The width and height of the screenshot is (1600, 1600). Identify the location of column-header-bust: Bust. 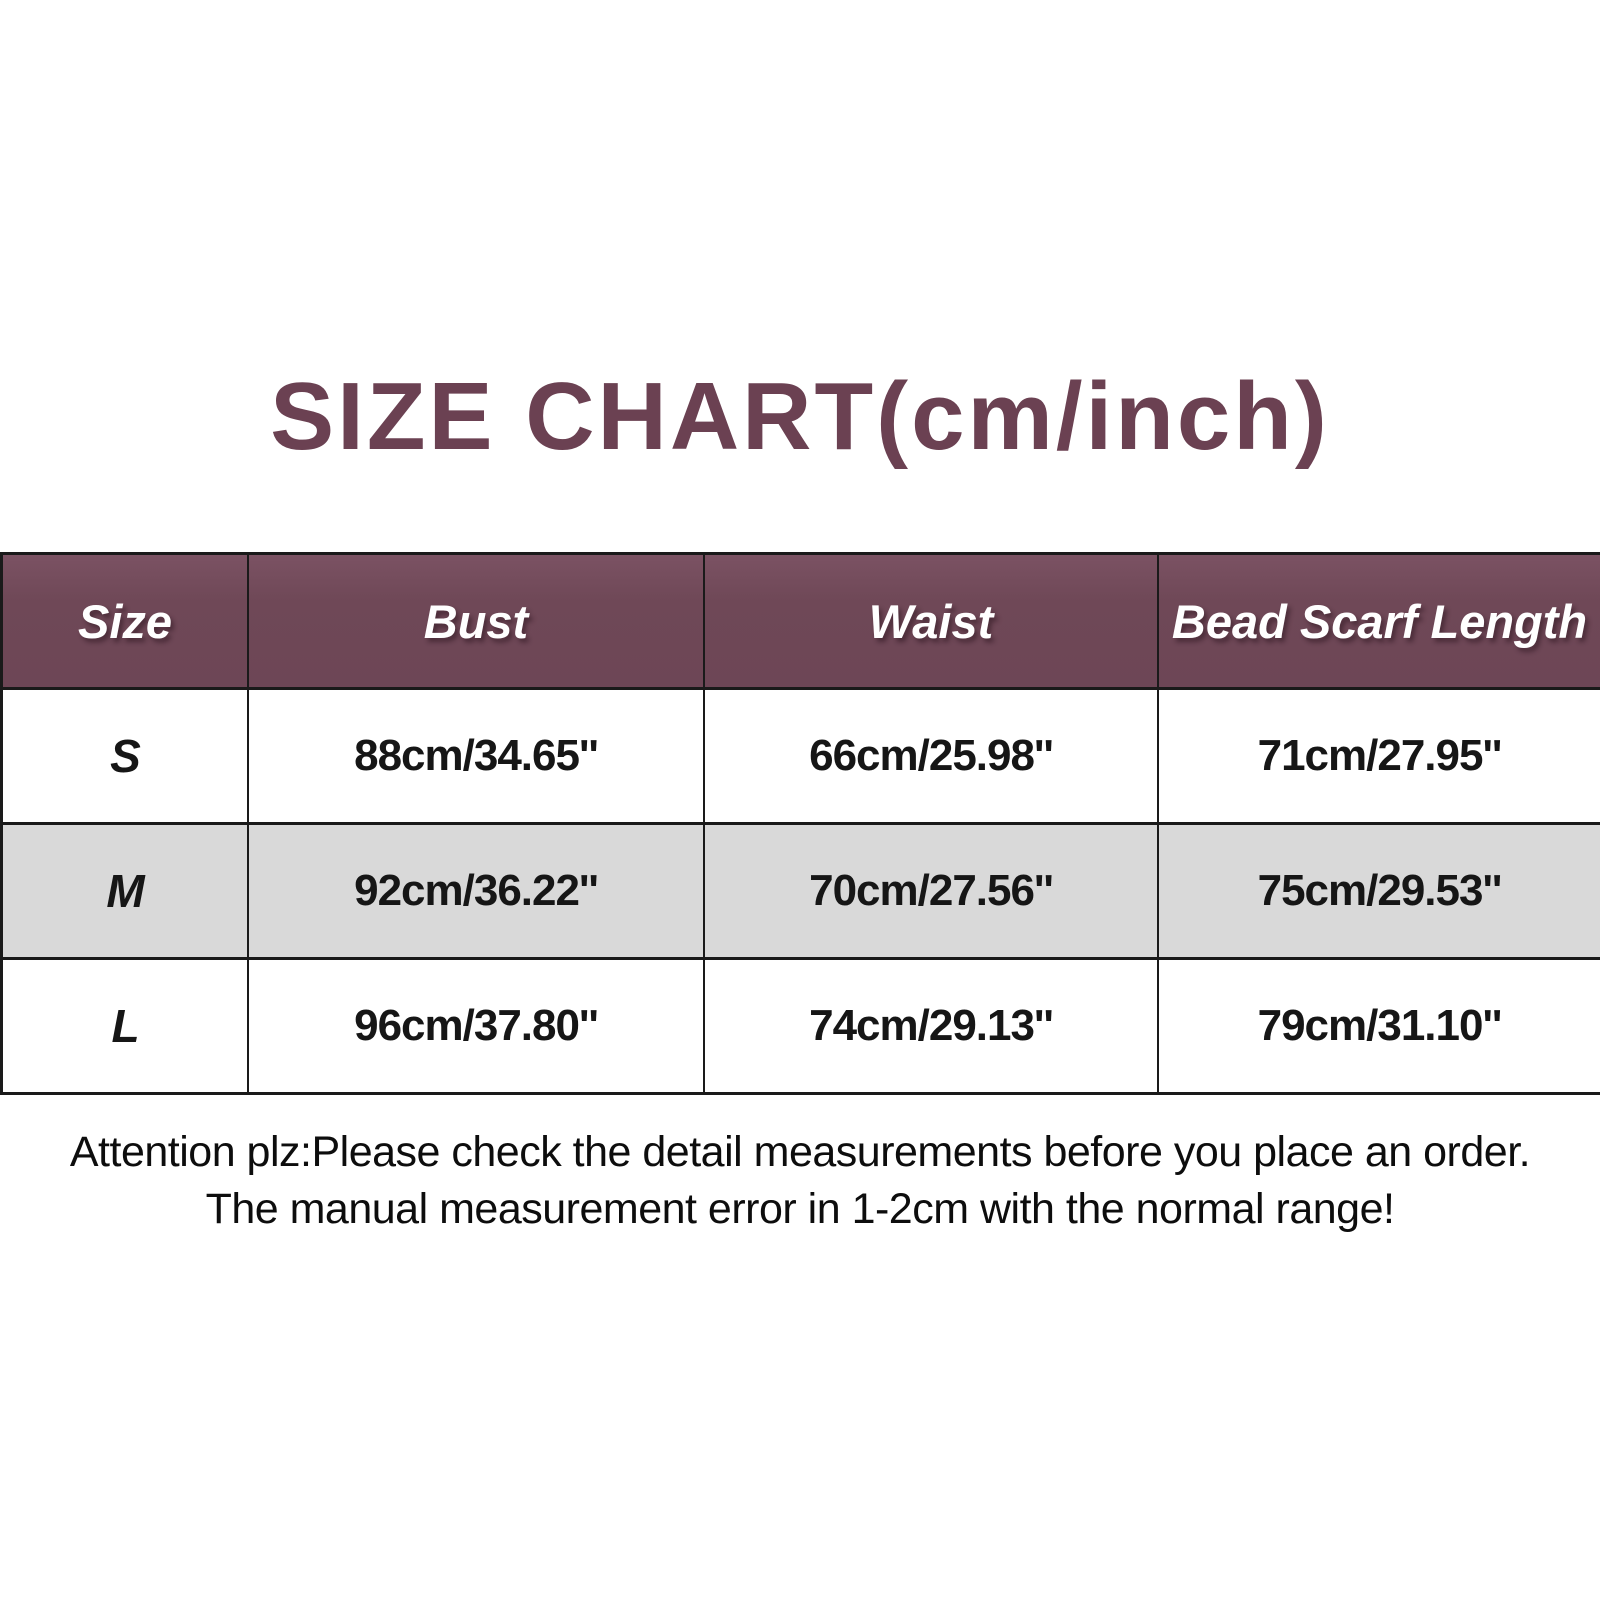
(476, 621).